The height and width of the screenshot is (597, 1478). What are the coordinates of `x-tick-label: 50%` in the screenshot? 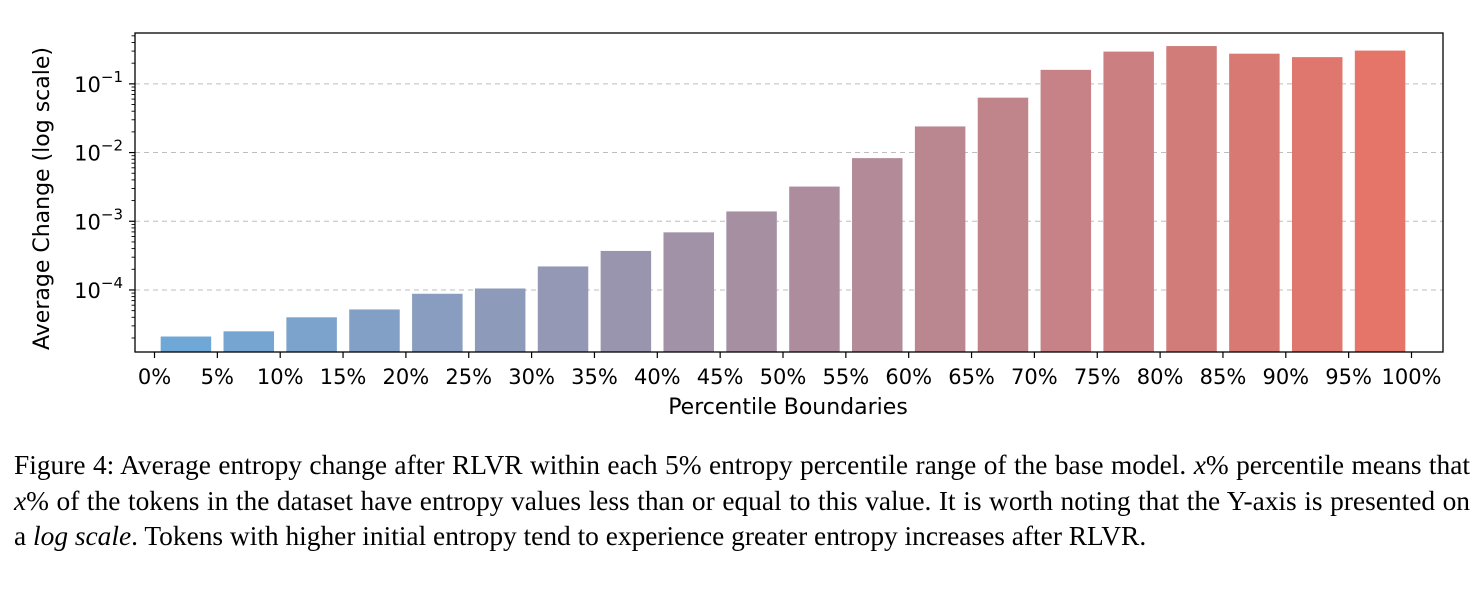 It's located at (783, 377).